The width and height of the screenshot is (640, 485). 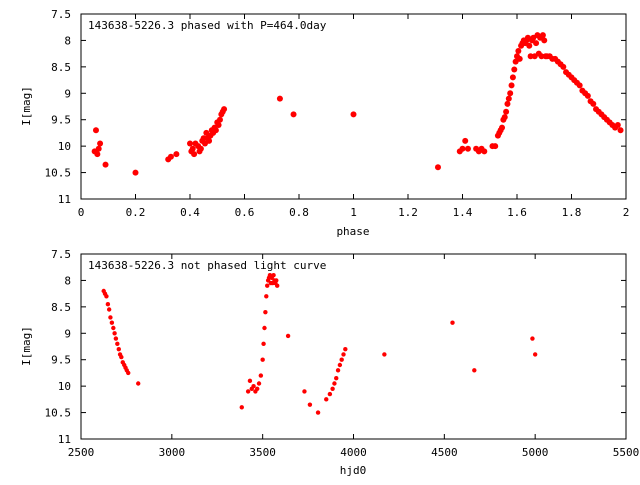 I want to click on phased-y-tick-label: 8, so click(x=67, y=40).